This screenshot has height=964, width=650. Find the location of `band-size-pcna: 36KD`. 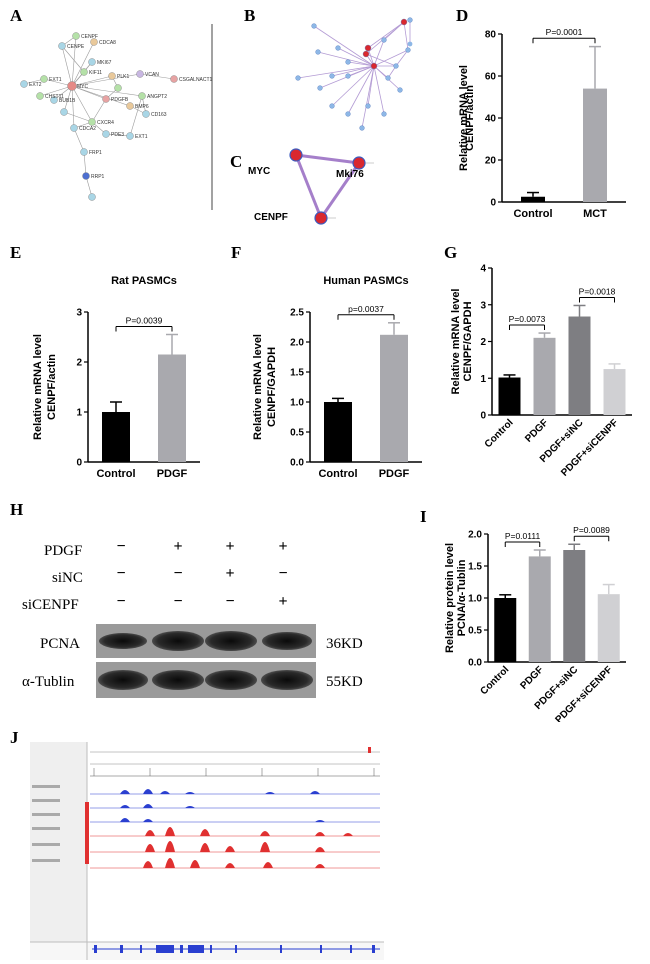

band-size-pcna: 36KD is located at coordinates (344, 644).